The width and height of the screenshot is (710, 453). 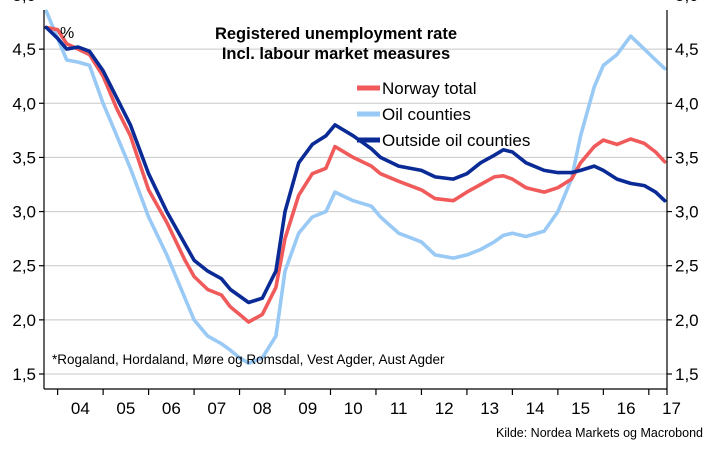 What do you see at coordinates (216, 408) in the screenshot?
I see `x-tick-label: 07` at bounding box center [216, 408].